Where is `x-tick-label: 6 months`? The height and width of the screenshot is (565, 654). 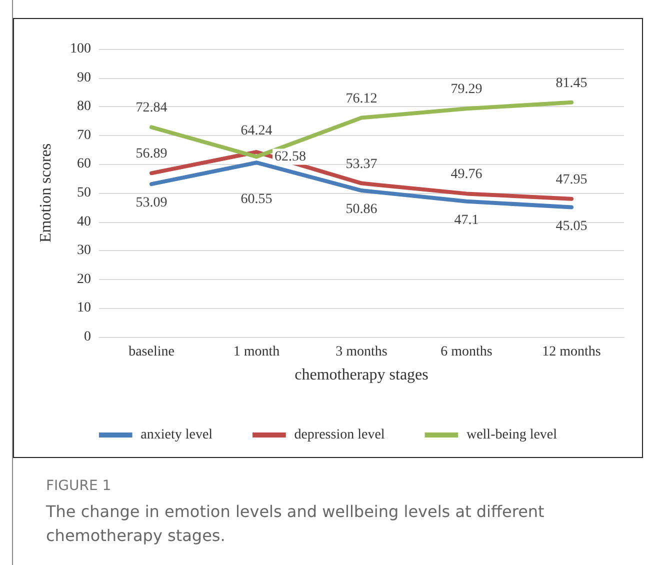
x-tick-label: 6 months is located at coordinates (466, 352).